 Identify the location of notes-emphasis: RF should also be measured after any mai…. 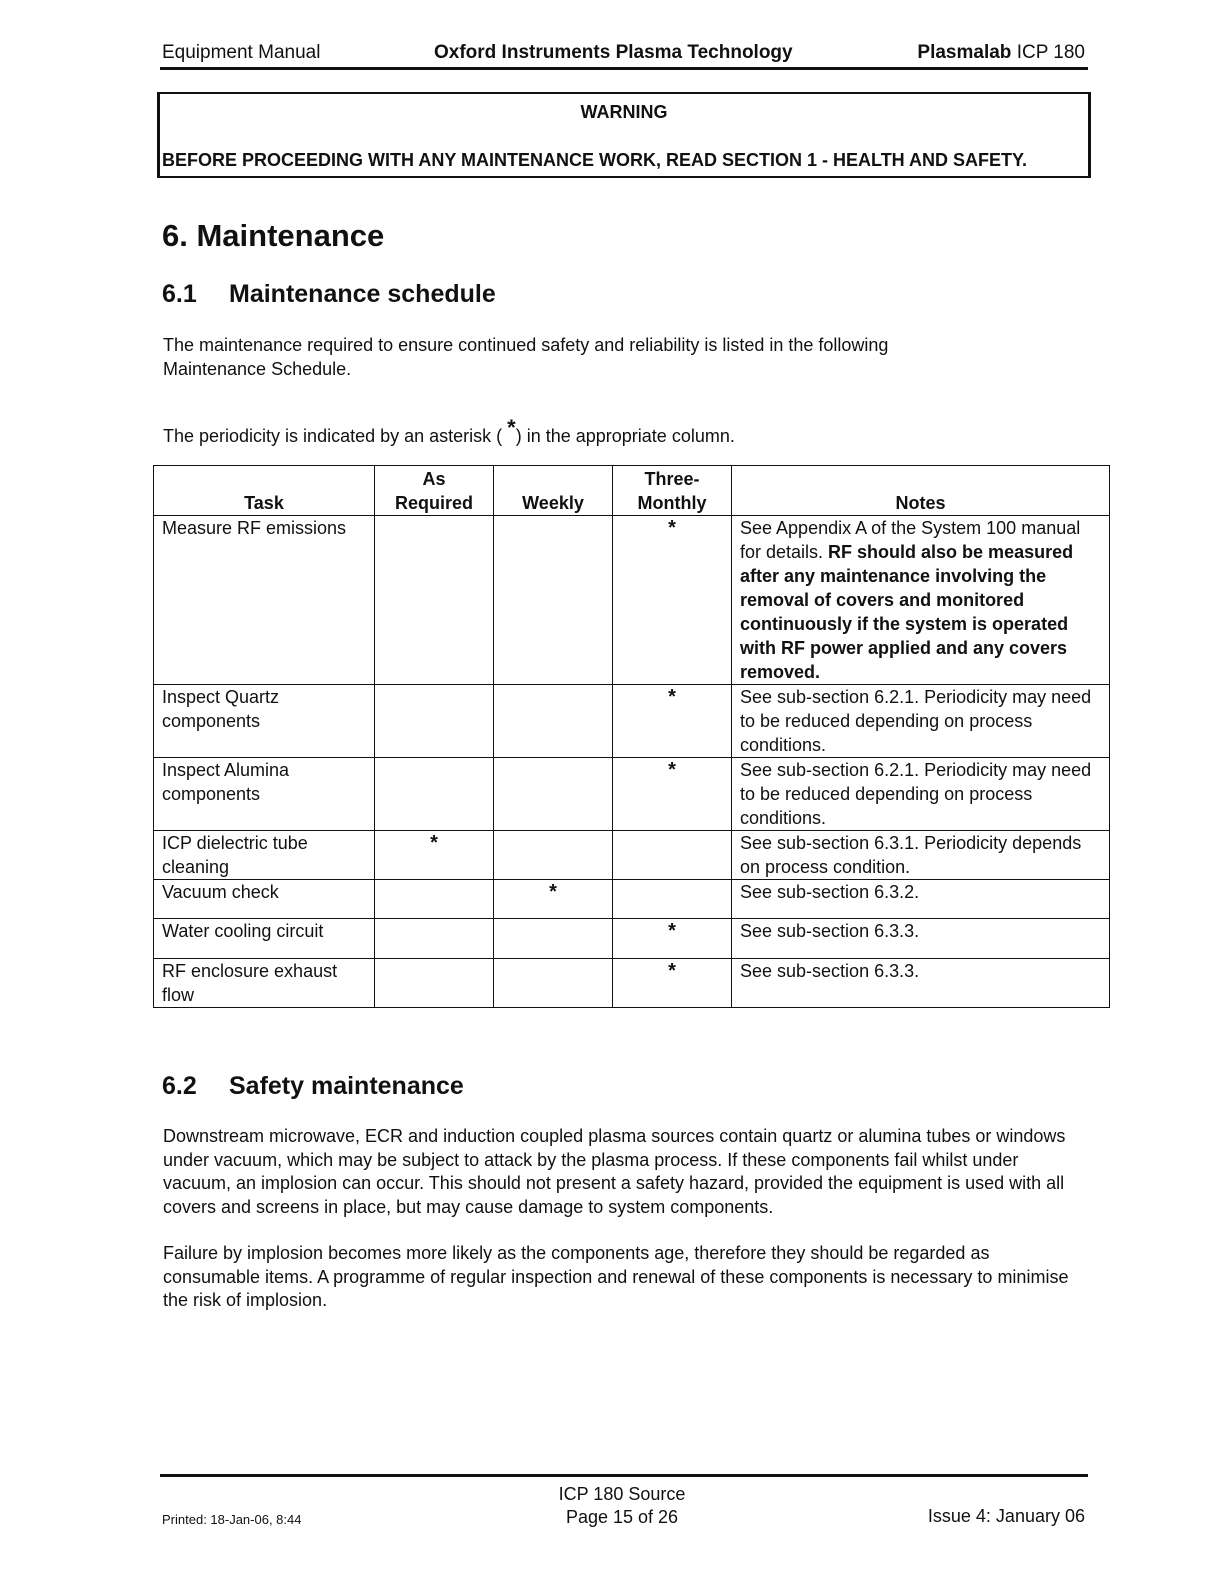
(907, 612).